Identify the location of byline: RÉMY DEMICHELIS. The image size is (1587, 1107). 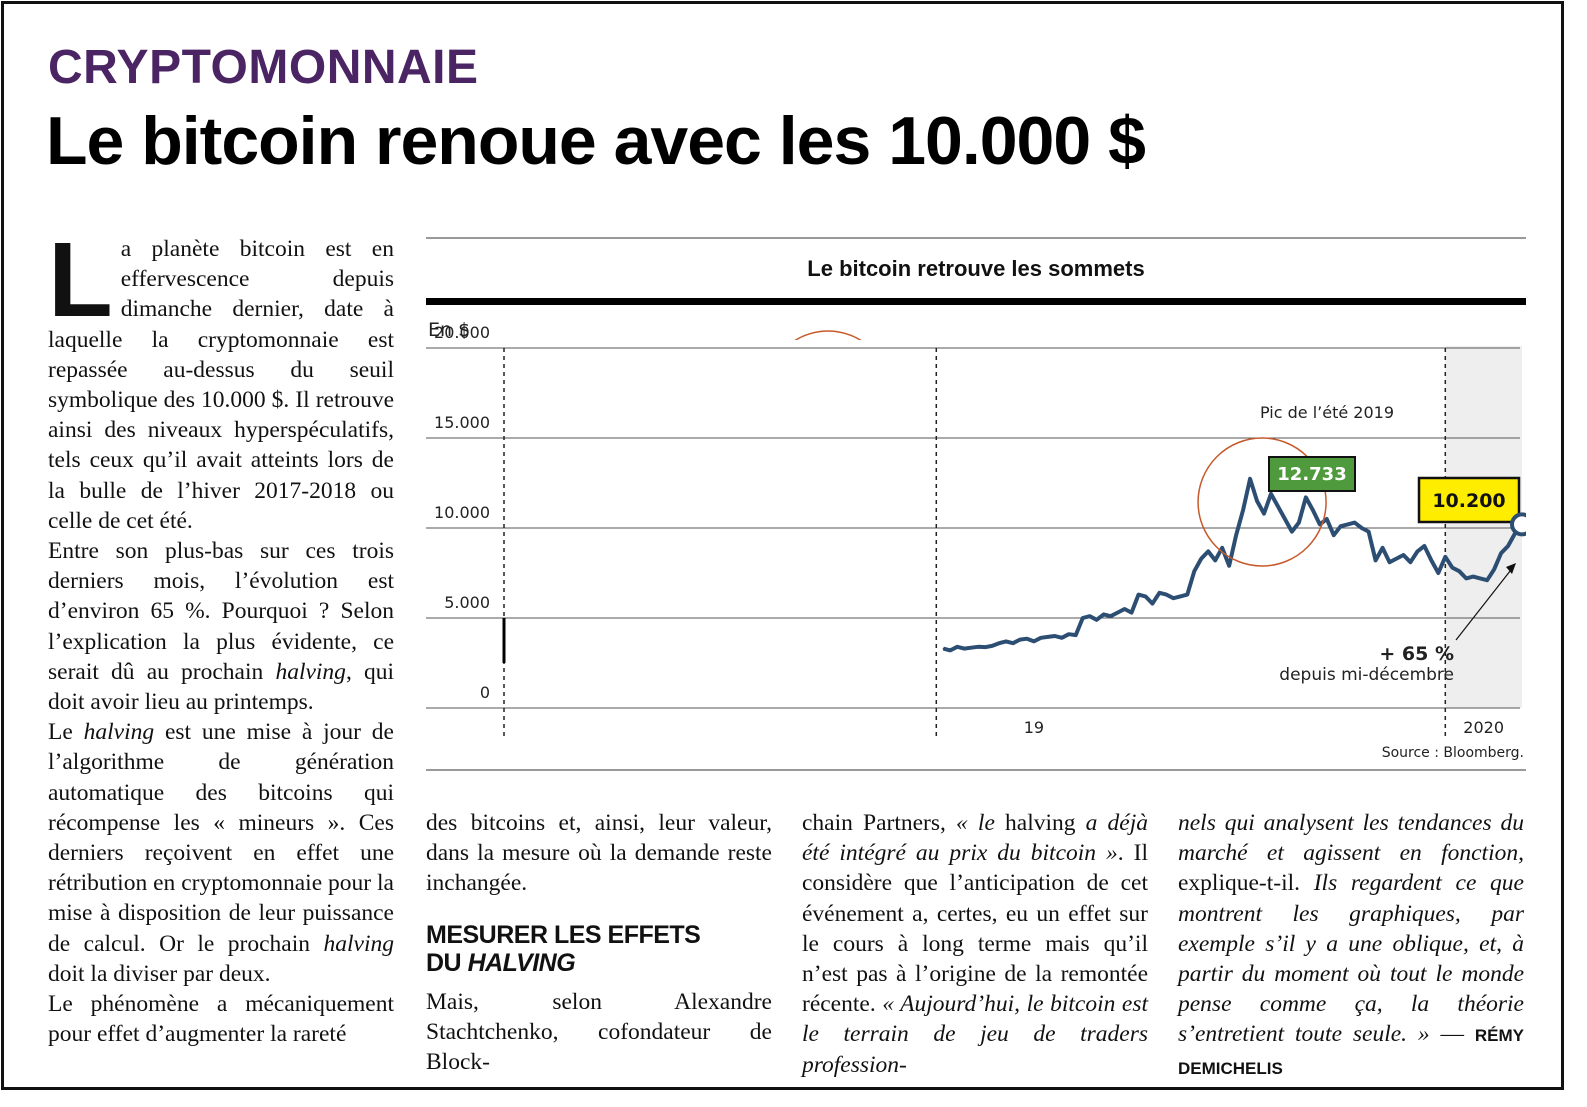
(1351, 1052).